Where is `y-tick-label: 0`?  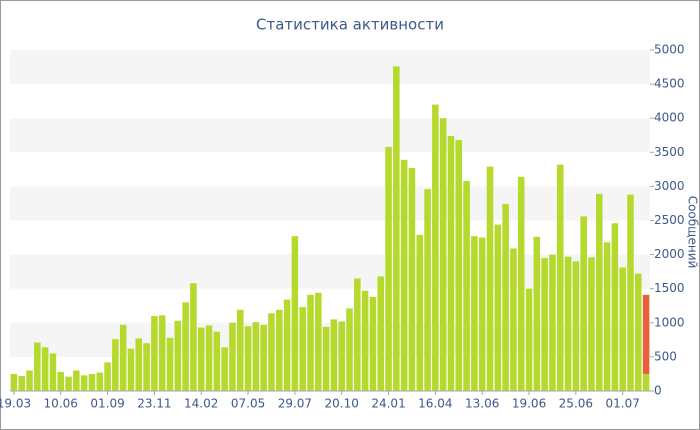
y-tick-label: 0 is located at coordinates (658, 391).